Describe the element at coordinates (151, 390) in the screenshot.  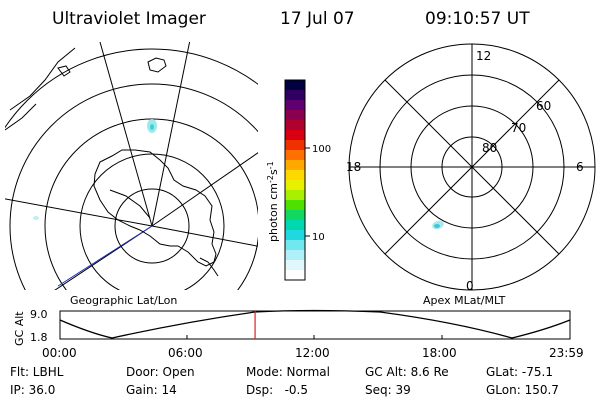
I see `gain-status: Gain: 14` at that location.